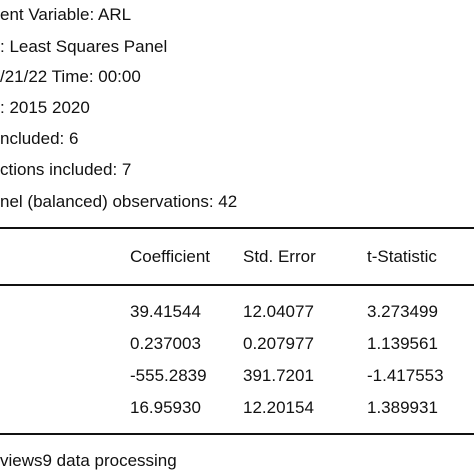 The image size is (474, 474). I want to click on table-top-rule, so click(237, 228).